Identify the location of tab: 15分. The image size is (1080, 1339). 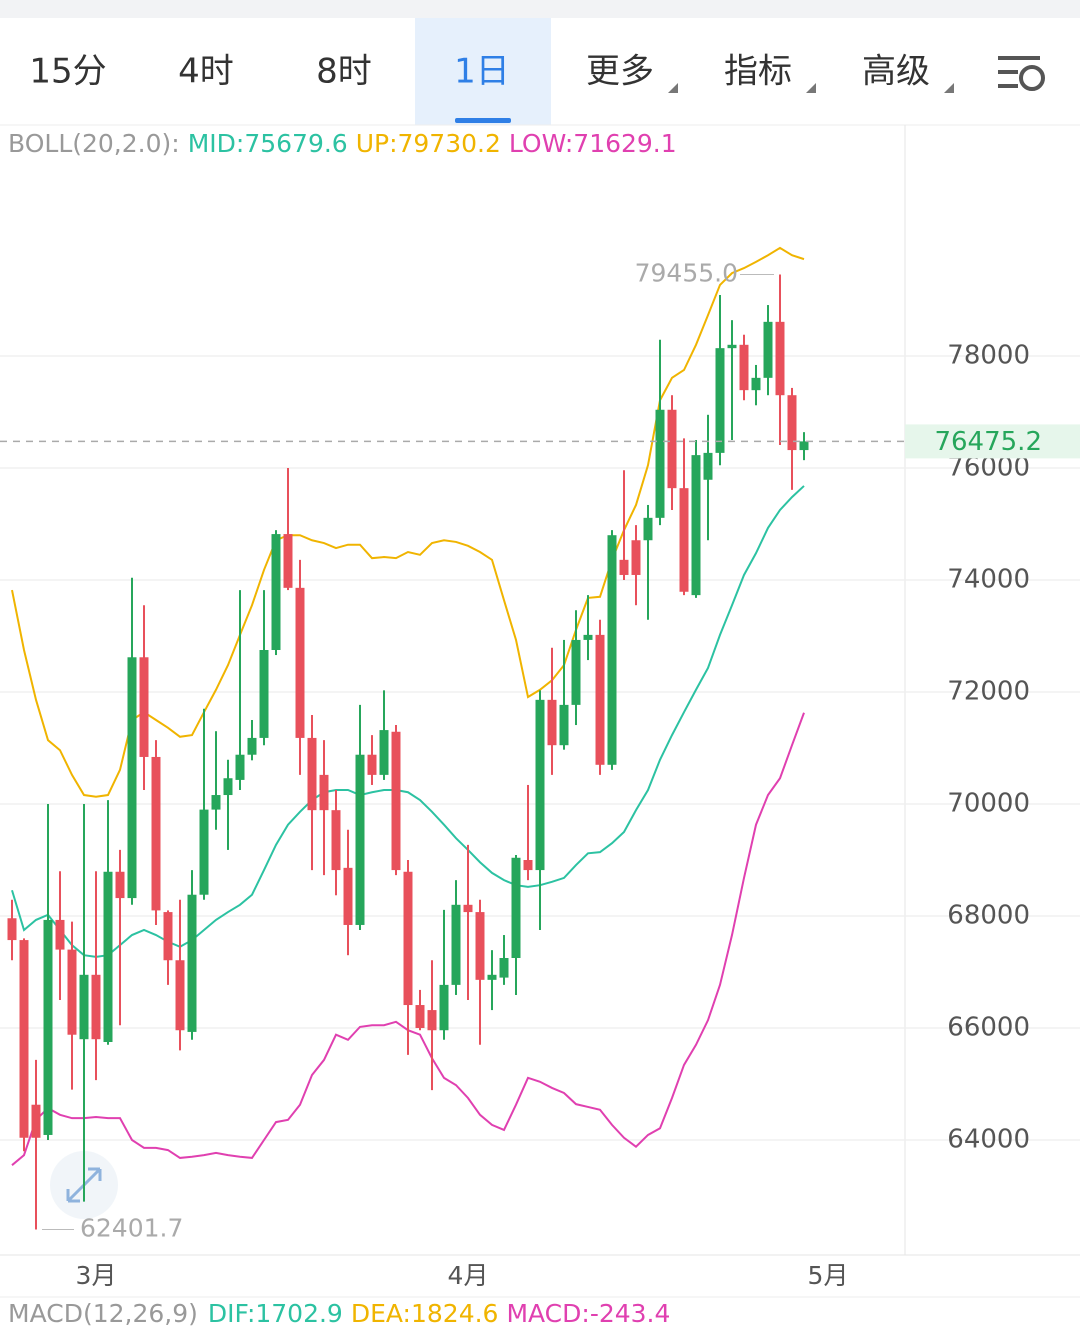
(67, 72).